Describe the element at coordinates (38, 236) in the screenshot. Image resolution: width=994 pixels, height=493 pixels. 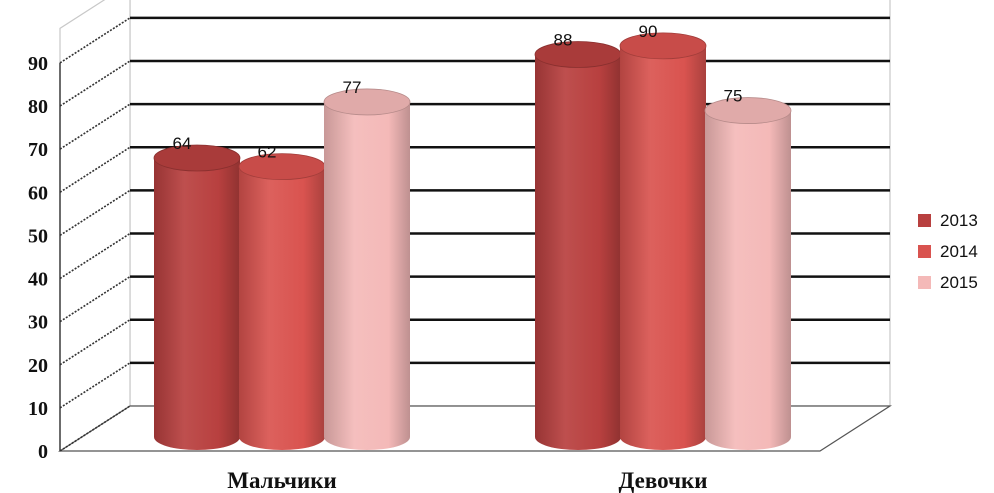
I see `y-tick-label: 50` at that location.